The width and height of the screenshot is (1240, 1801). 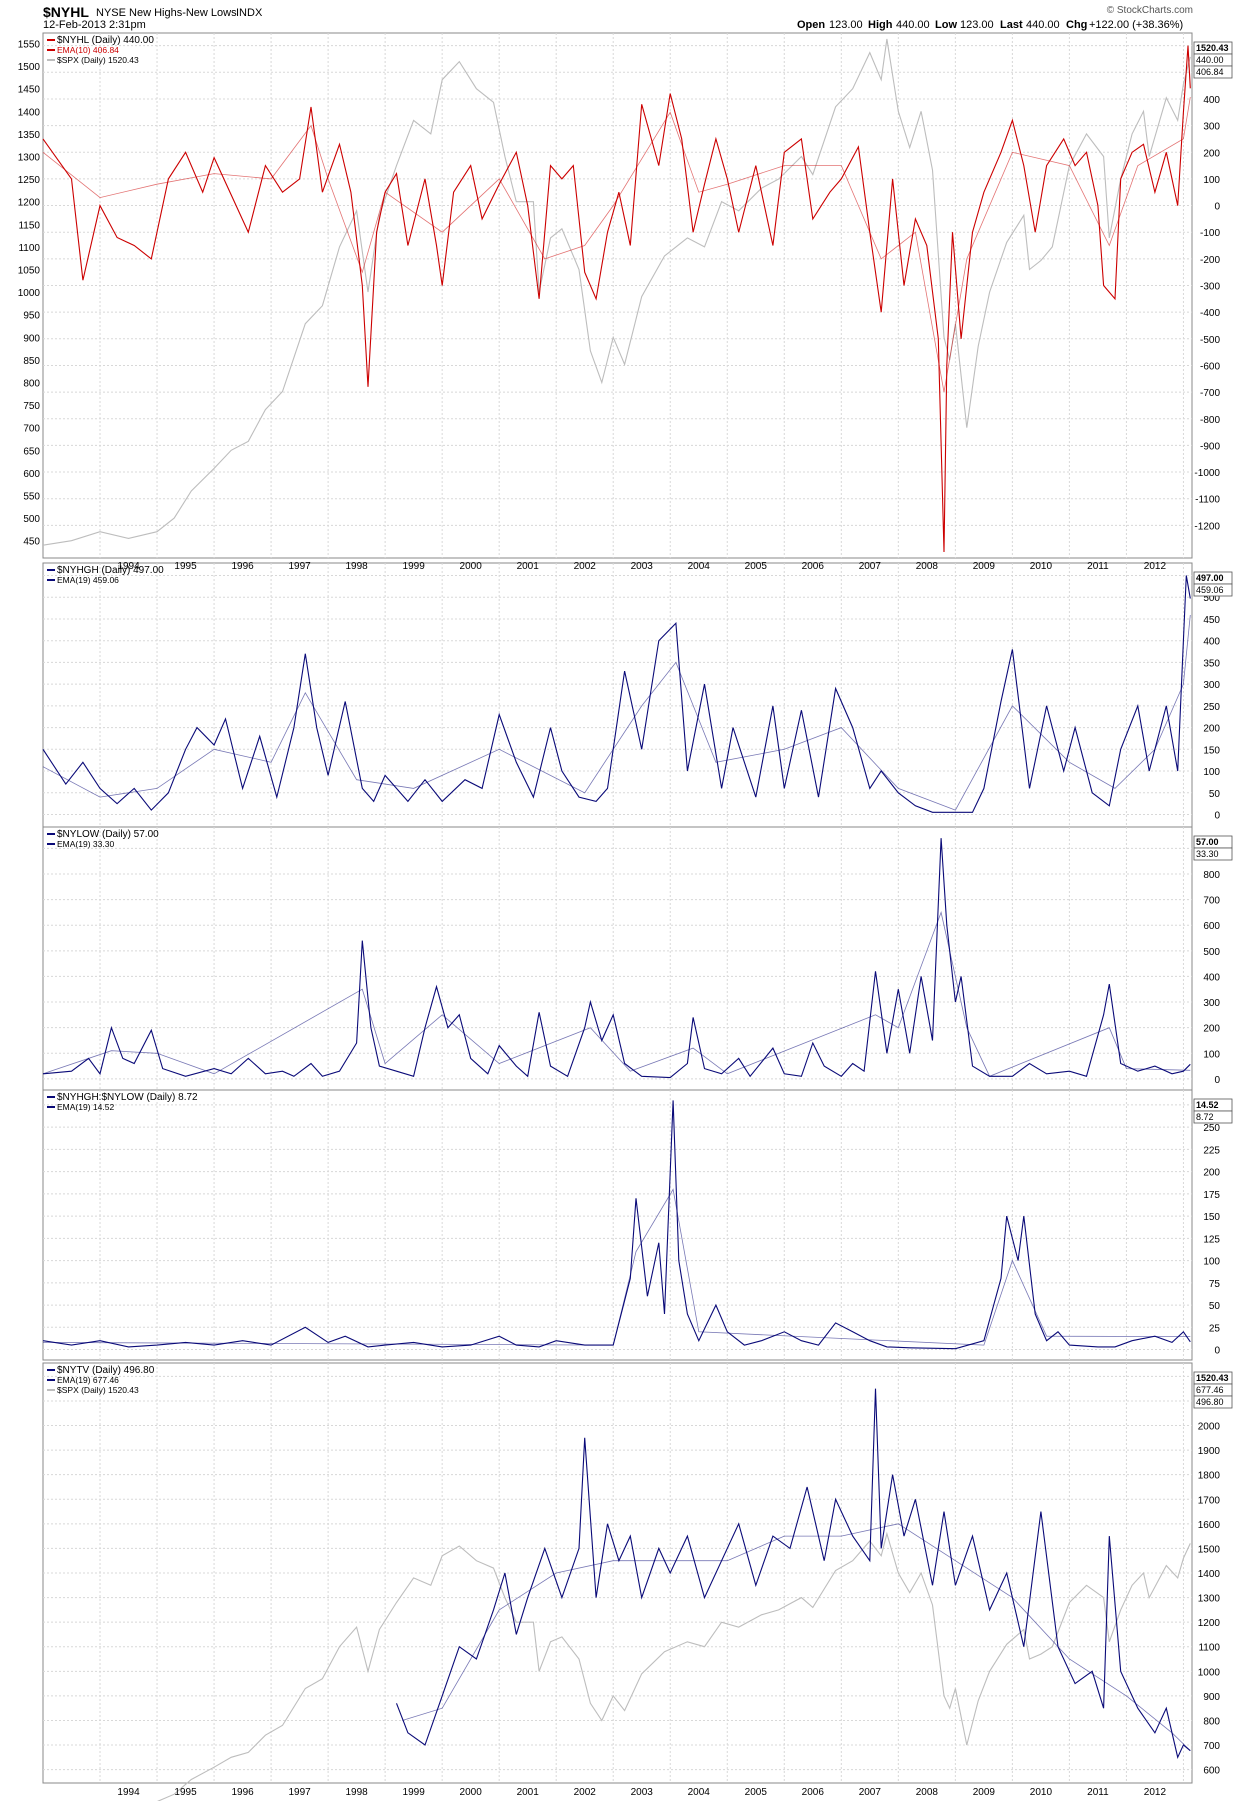 I want to click on right-tick-label: 900, so click(x=1211, y=1697).